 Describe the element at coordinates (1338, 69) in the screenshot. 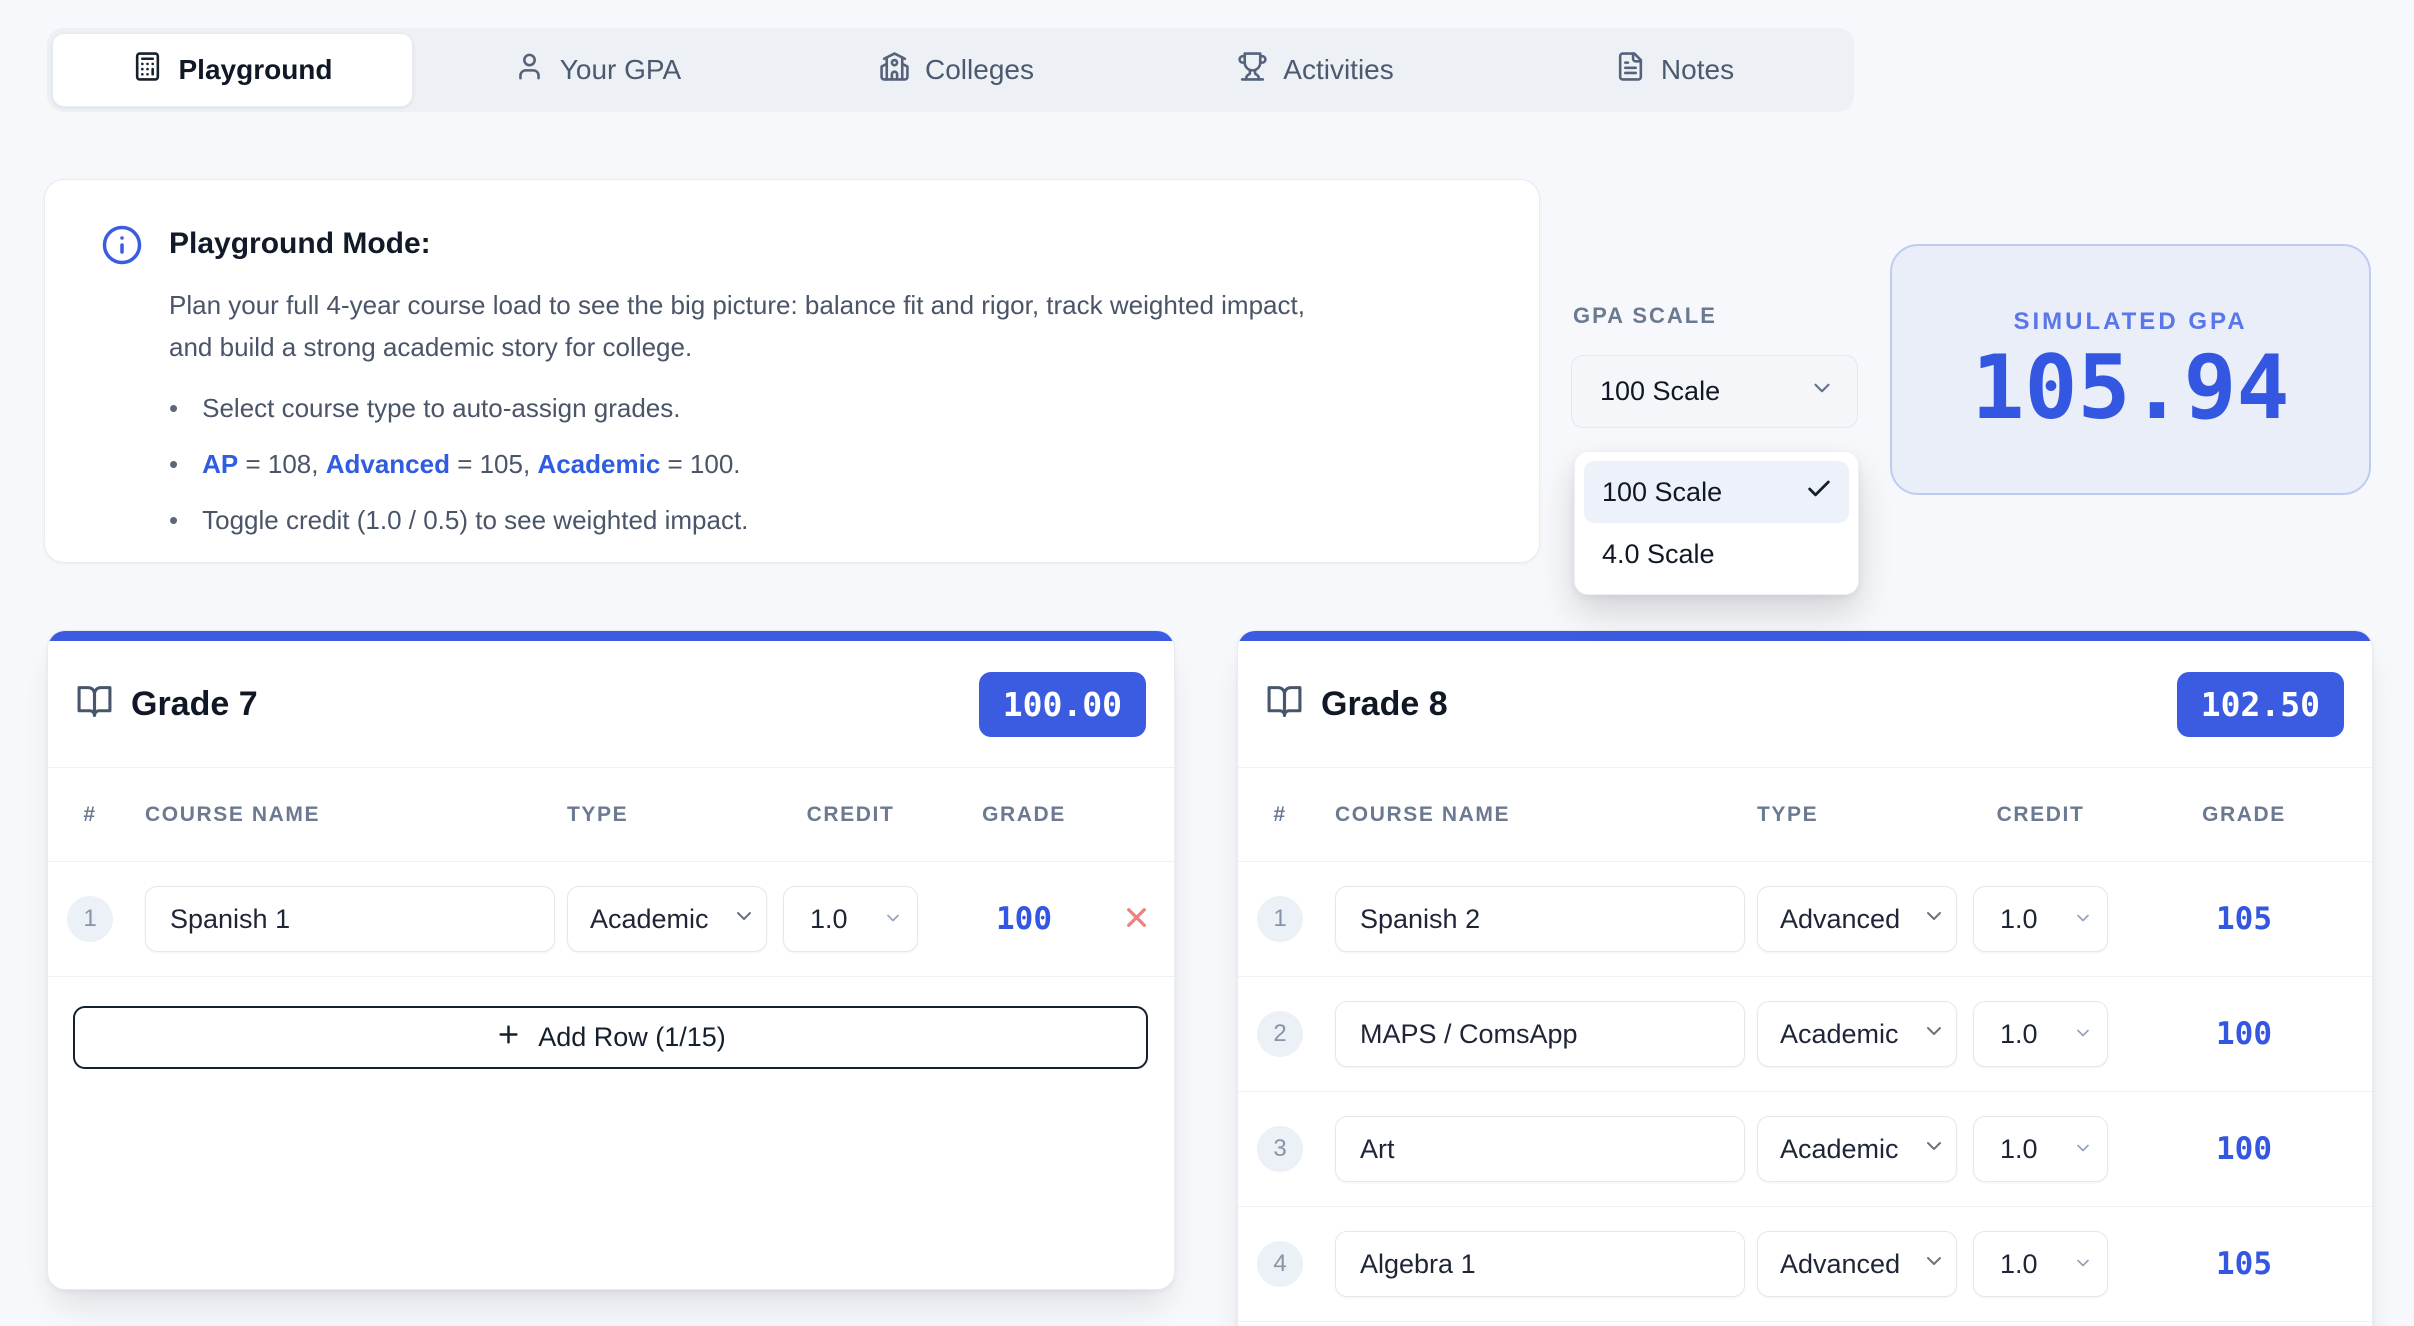

I see `tab-label: Activities` at that location.